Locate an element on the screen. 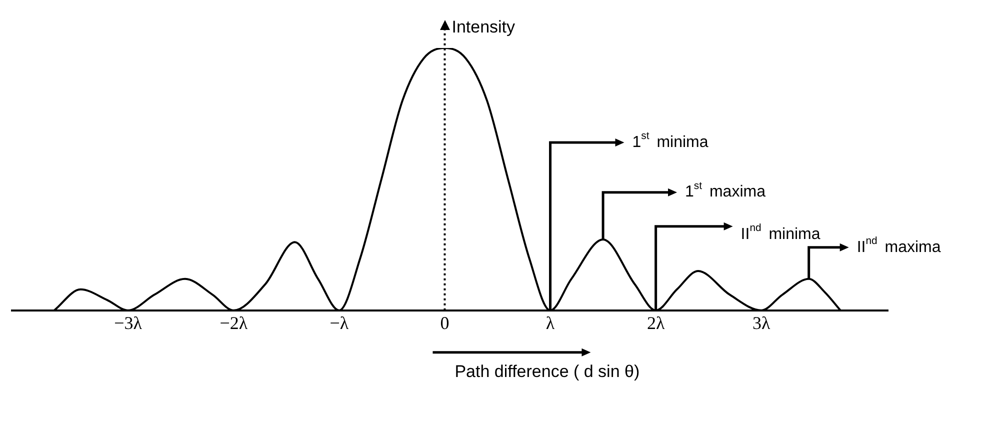  x-tick-label: 2λ is located at coordinates (655, 322).